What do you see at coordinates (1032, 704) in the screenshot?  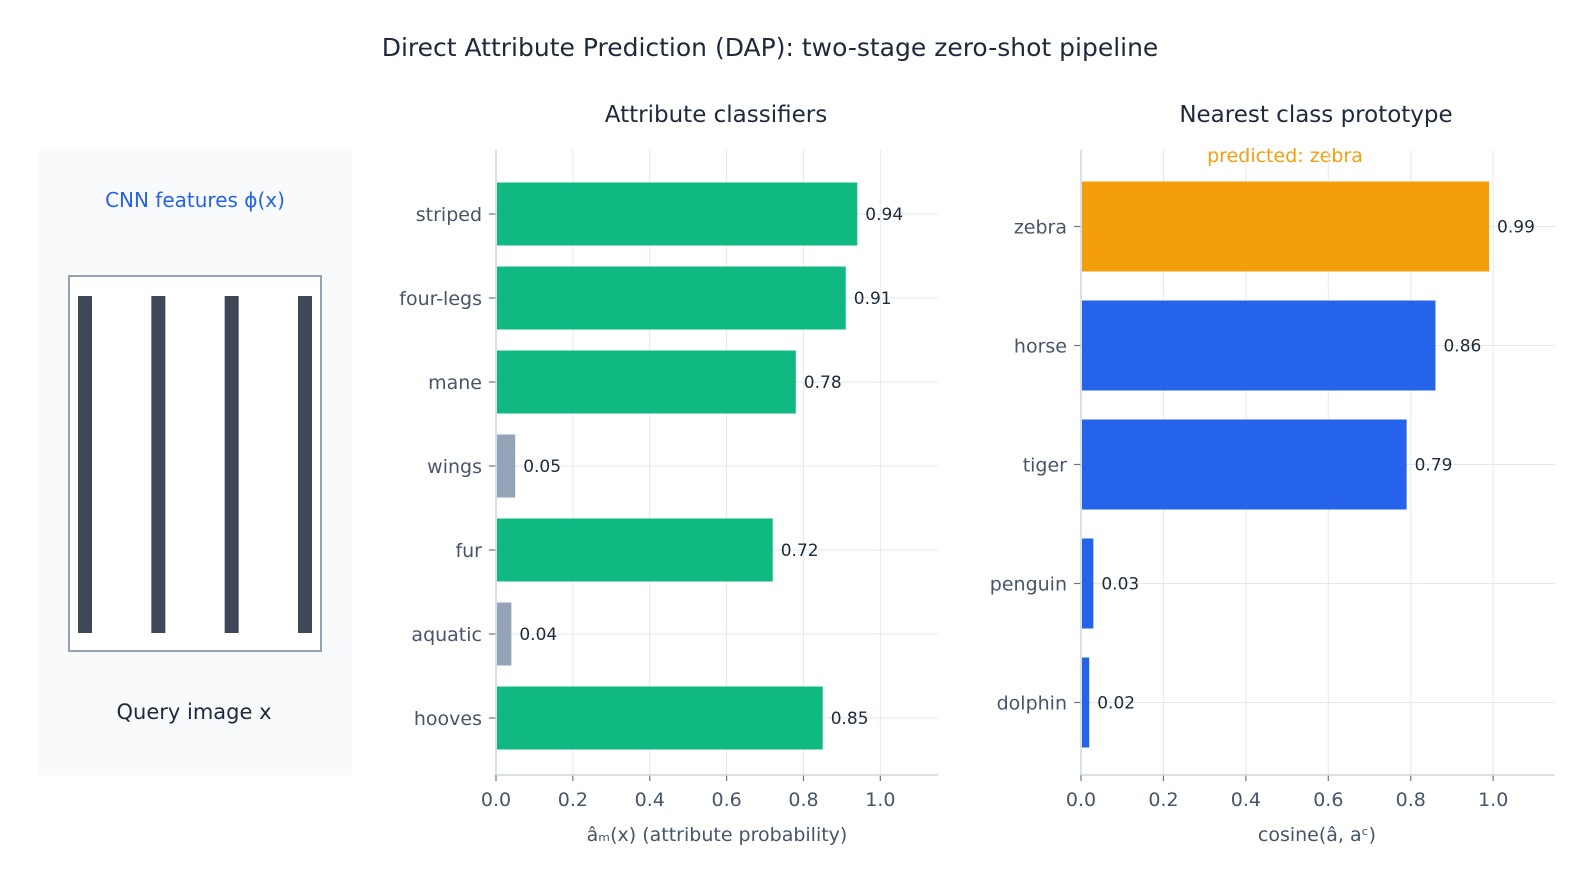 I see `category-label: dolphin` at bounding box center [1032, 704].